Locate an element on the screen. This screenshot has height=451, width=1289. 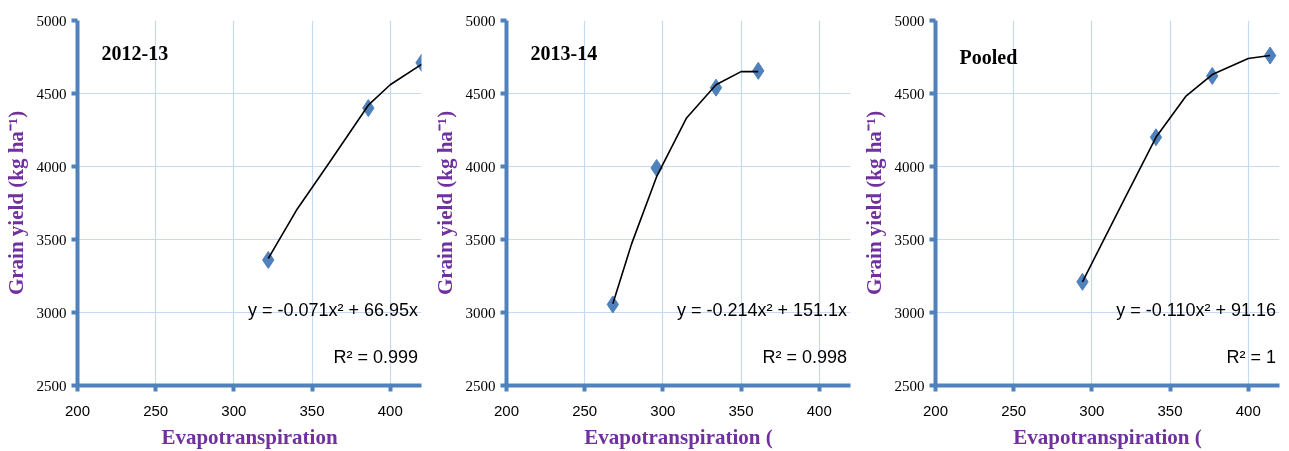
annotation: R² = 1 is located at coordinates (1251, 357).